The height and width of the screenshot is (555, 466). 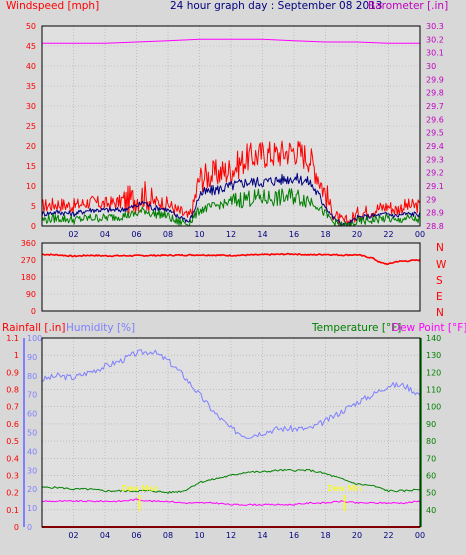 I want to click on windspeed-tick-label: 35, so click(x=31, y=86).